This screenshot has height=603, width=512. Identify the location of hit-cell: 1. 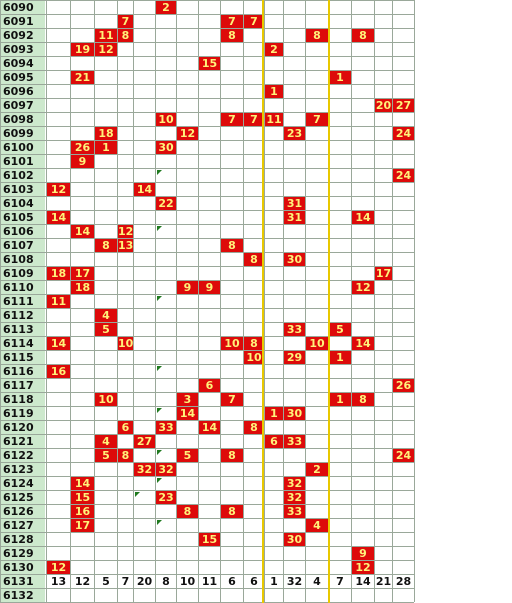
(340, 357).